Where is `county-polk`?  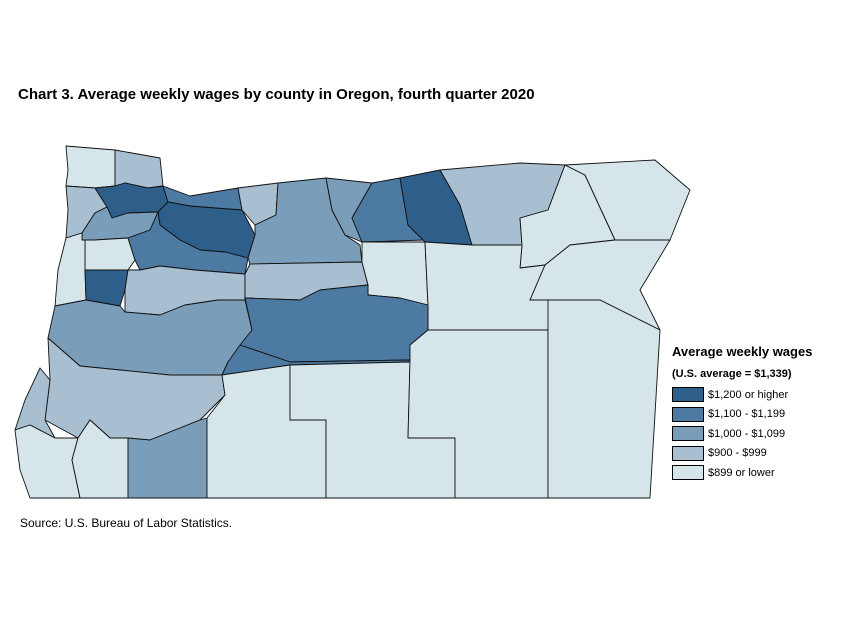
county-polk is located at coordinates (110, 254).